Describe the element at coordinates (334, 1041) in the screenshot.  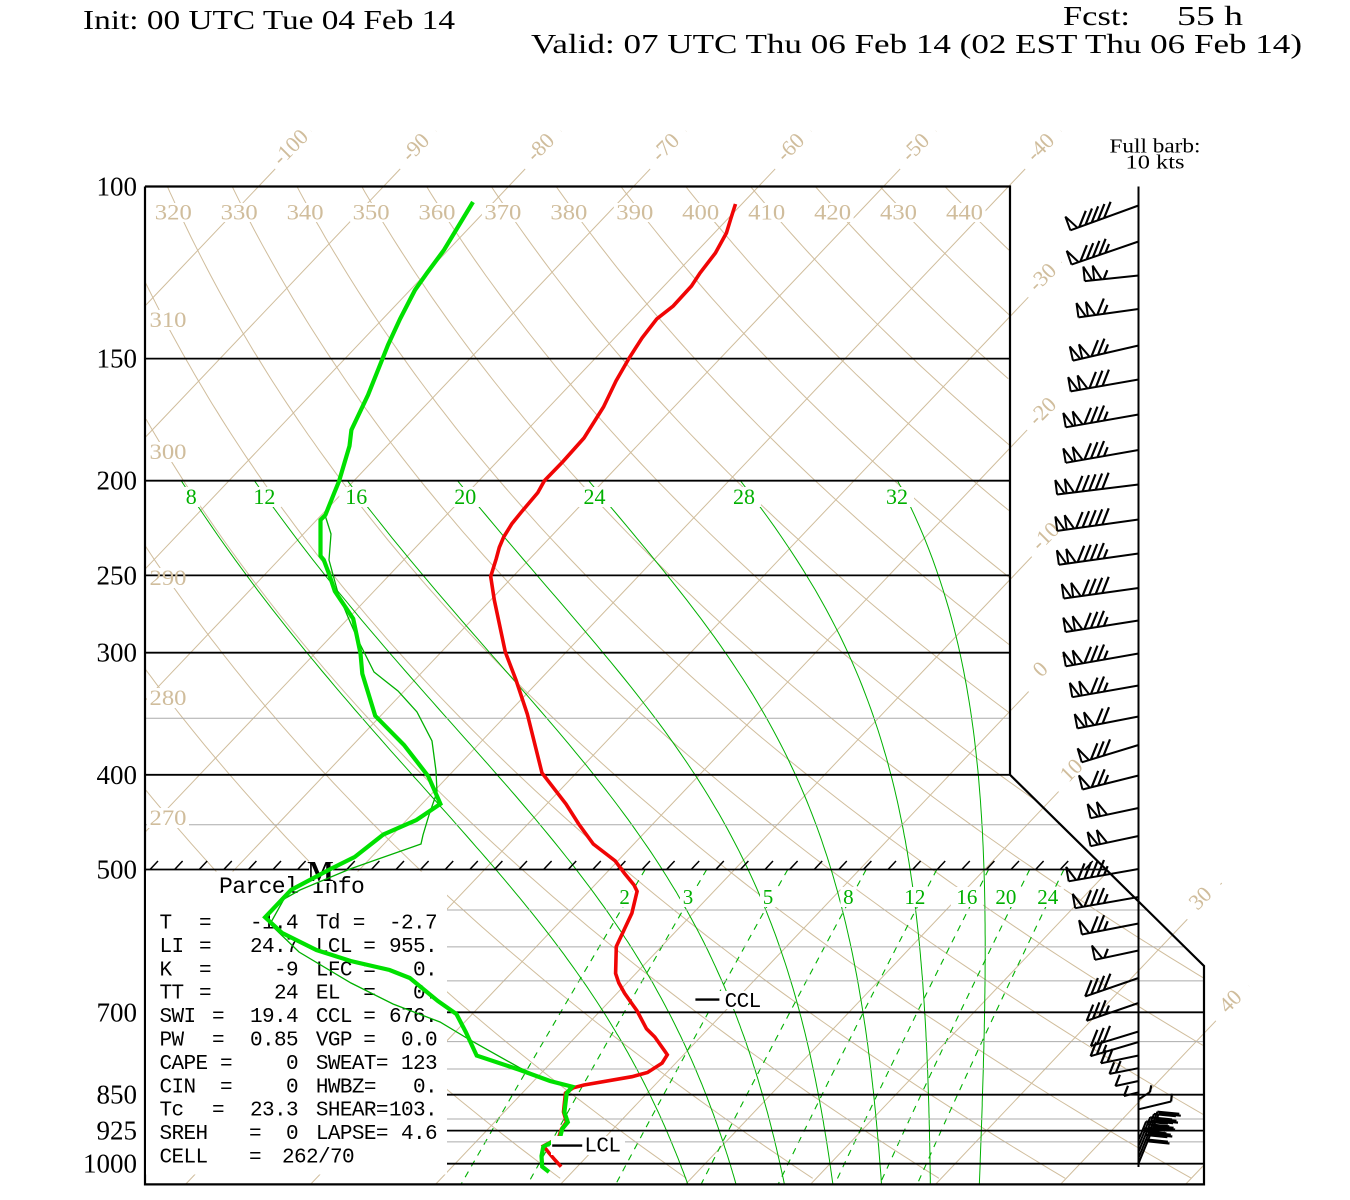
I see `svg-text: VGP` at that location.